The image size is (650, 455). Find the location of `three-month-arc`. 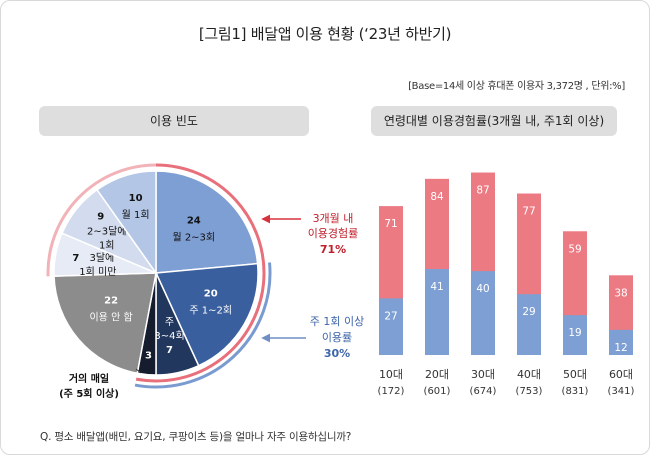

three-month-arc is located at coordinates (200, 273).